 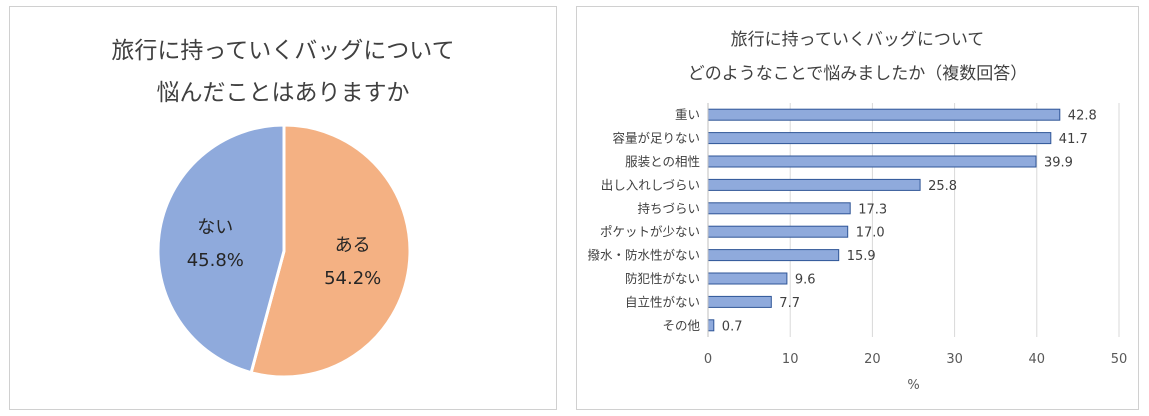 I want to click on bar-title-line-1: 旅行に持っていくバッグについて, so click(x=857, y=40).